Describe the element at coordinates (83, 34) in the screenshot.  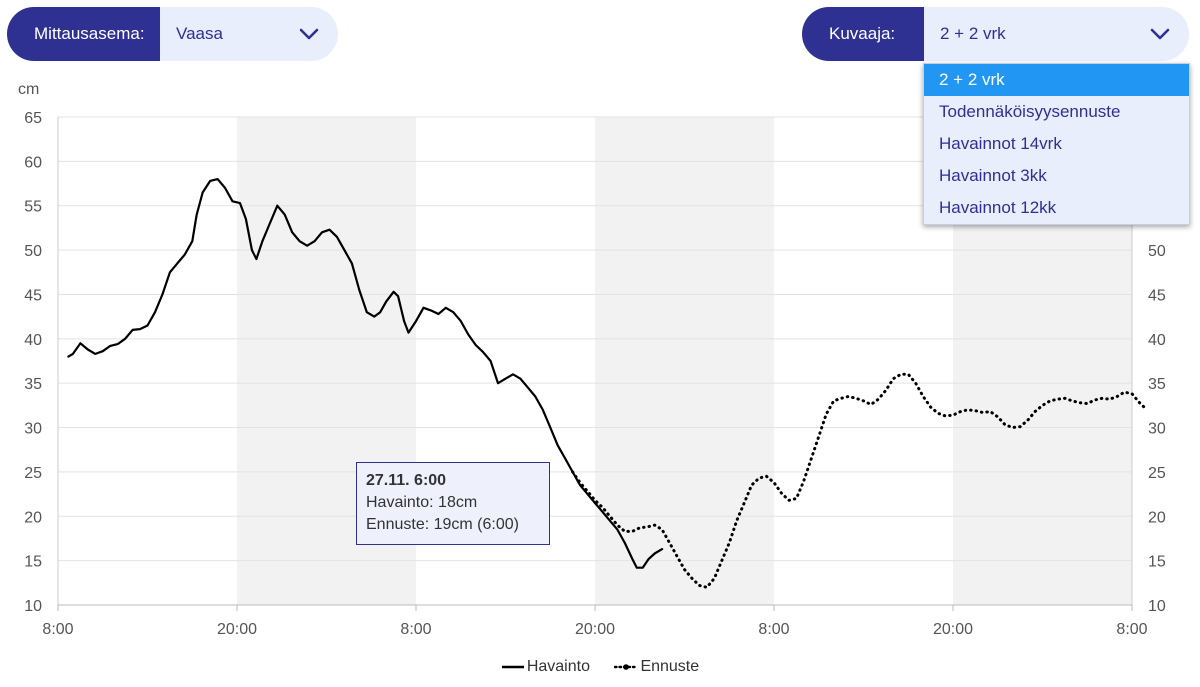
I see `station-selector-label: Mittausasema:` at that location.